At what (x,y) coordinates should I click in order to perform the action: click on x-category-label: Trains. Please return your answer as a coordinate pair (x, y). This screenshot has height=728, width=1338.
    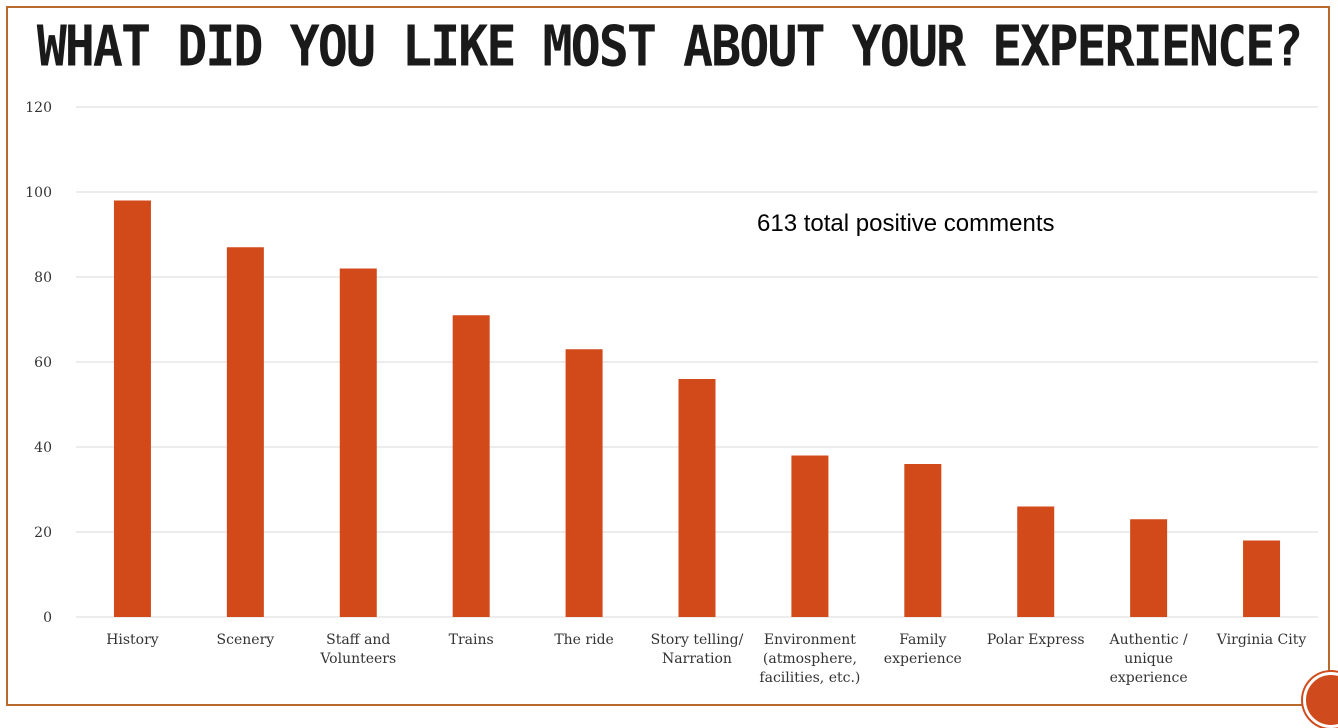
    Looking at the image, I should click on (471, 640).